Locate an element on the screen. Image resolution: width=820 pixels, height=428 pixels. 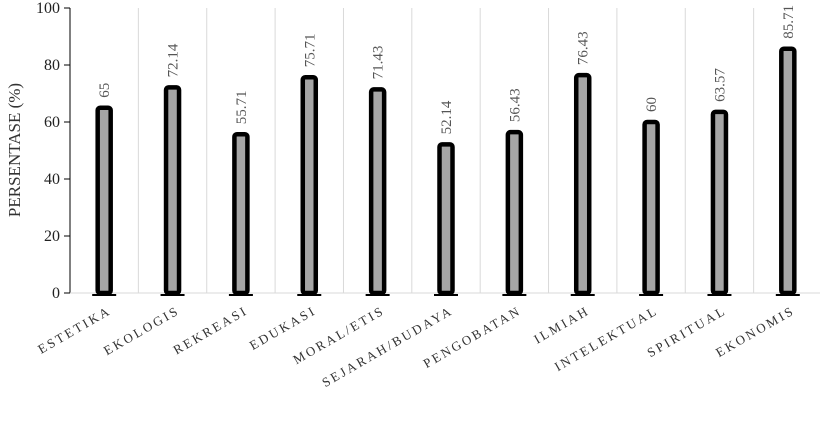
y-tick-label: 60 is located at coordinates (52, 122).